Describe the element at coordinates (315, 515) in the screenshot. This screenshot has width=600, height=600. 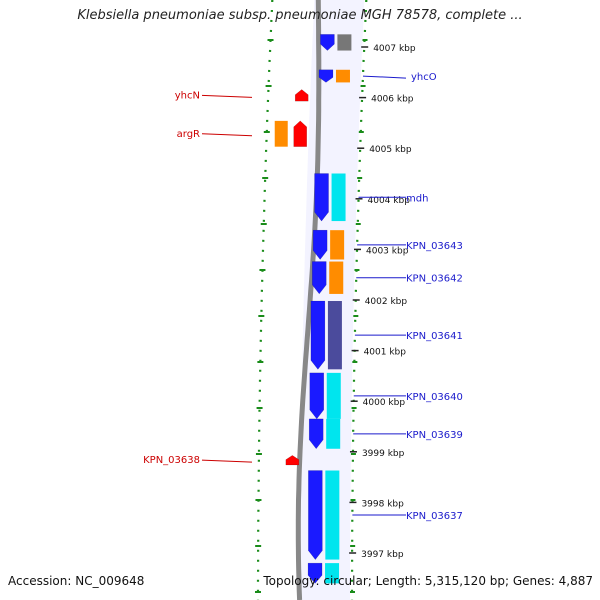
I see `gene-kpn-03637-arrow` at that location.